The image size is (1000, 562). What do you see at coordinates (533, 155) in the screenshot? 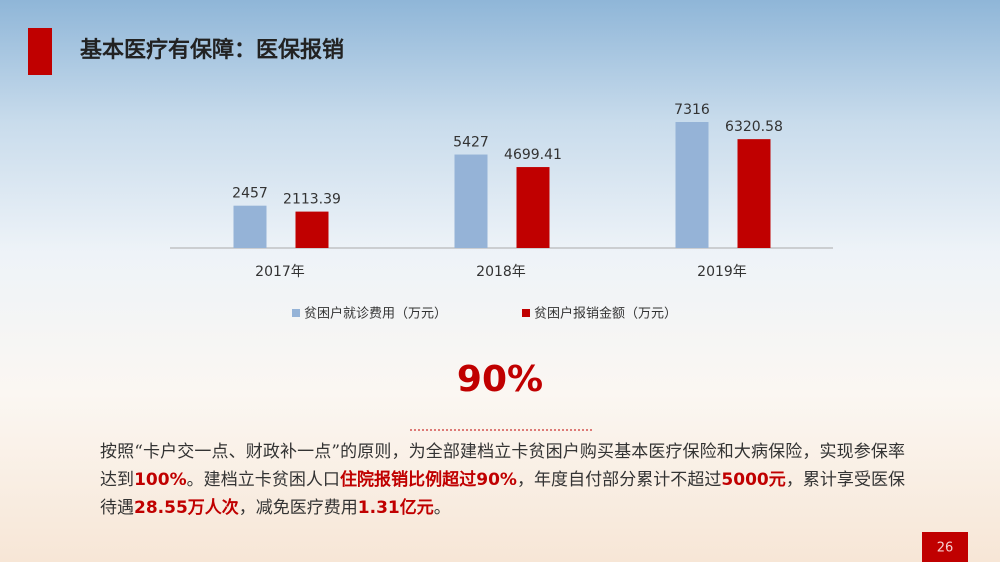
I see `data-label: 4699.41` at bounding box center [533, 155].